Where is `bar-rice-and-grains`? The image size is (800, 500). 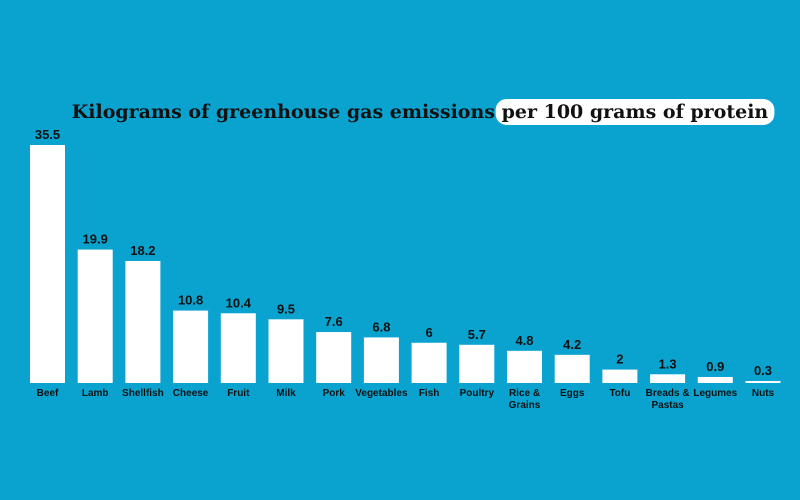 bar-rice-and-grains is located at coordinates (524, 366).